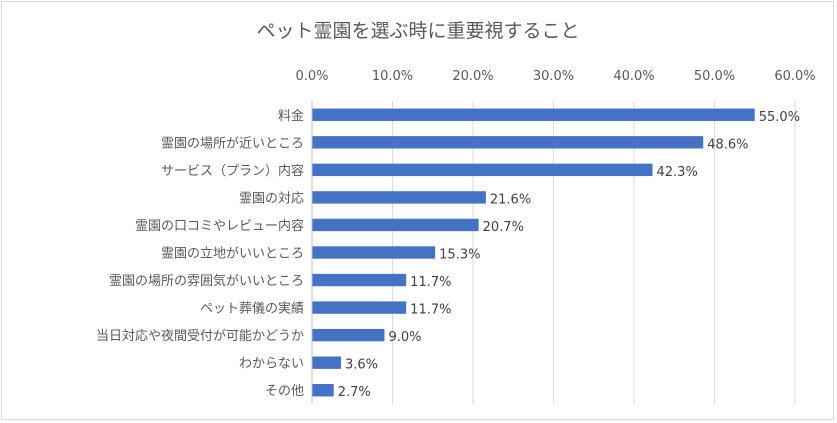 The image size is (837, 423). What do you see at coordinates (633, 76) in the screenshot?
I see `x-tick-label: 40.0%` at bounding box center [633, 76].